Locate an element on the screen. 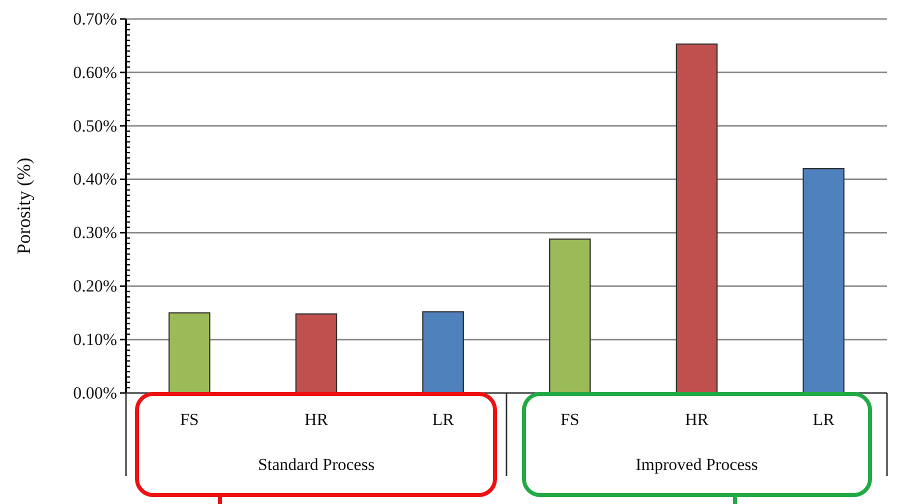 This screenshot has height=504, width=897. y-tick-label: 0.40% is located at coordinates (95, 179).